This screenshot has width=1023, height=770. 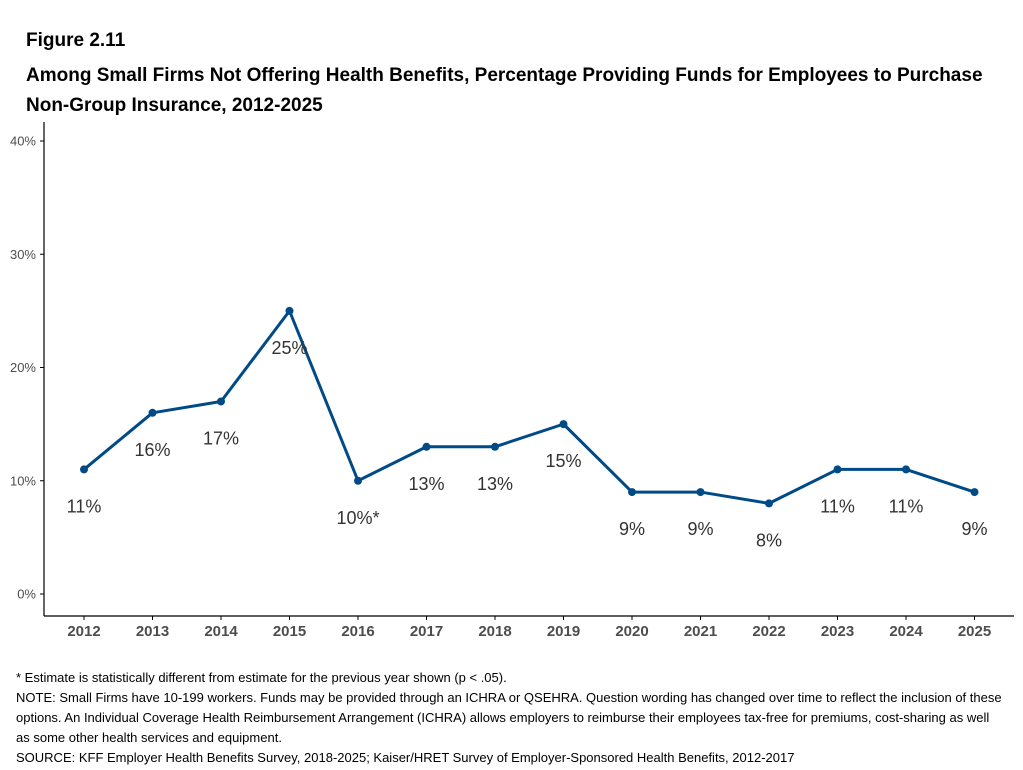 What do you see at coordinates (221, 631) in the screenshot?
I see `x-tick-label: 2014` at bounding box center [221, 631].